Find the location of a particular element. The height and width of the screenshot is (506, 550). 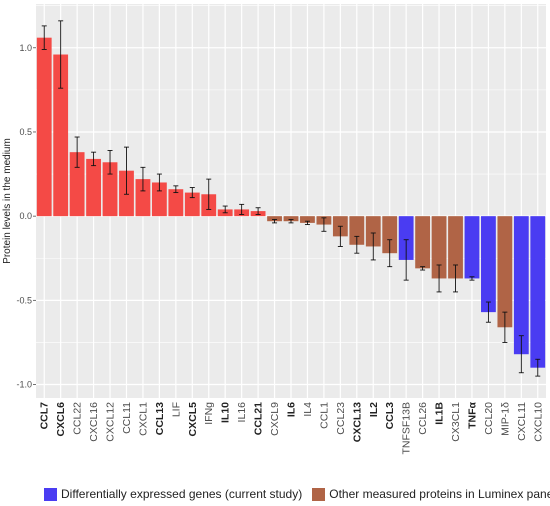

bar-CXCL5 is located at coordinates (192, 204).